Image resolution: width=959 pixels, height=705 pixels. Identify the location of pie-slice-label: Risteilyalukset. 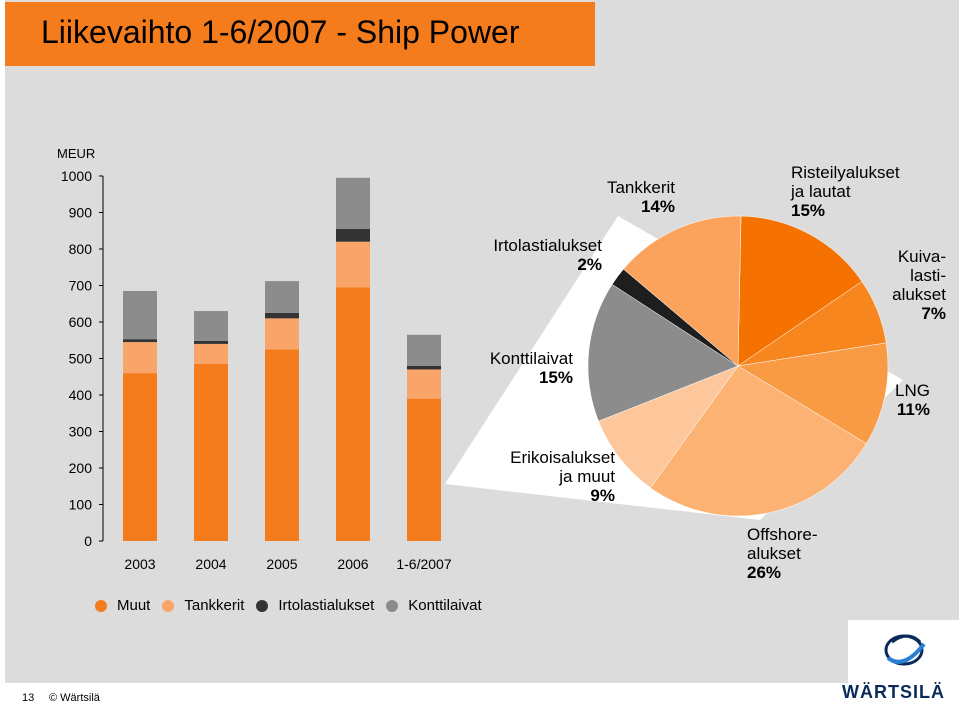
(845, 172).